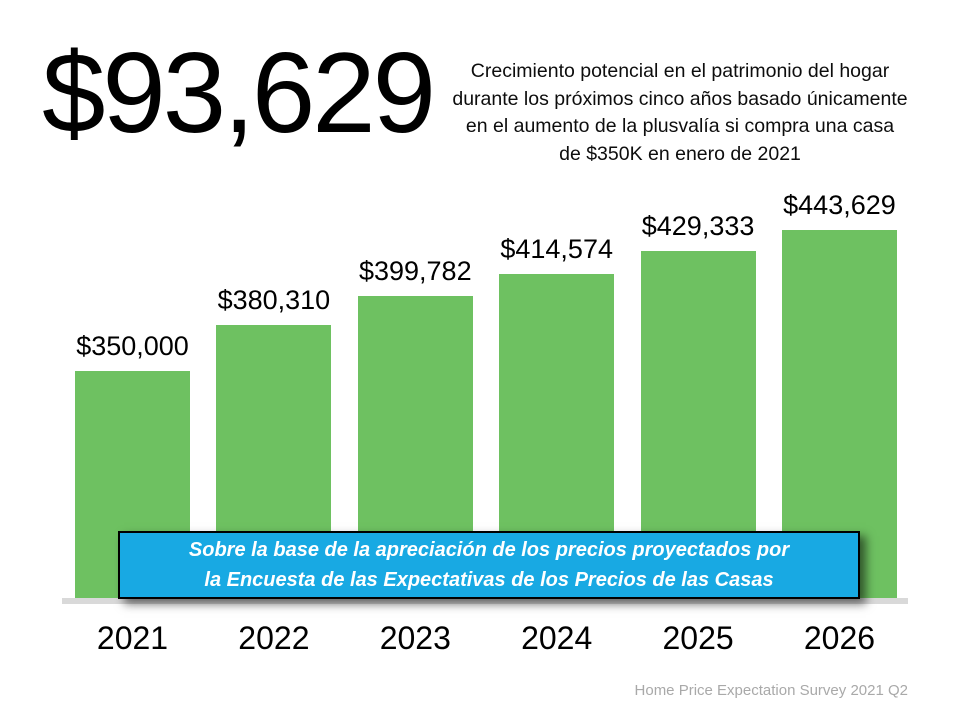 This screenshot has height=720, width=960. I want to click on headline-amount: $93,629, so click(239, 93).